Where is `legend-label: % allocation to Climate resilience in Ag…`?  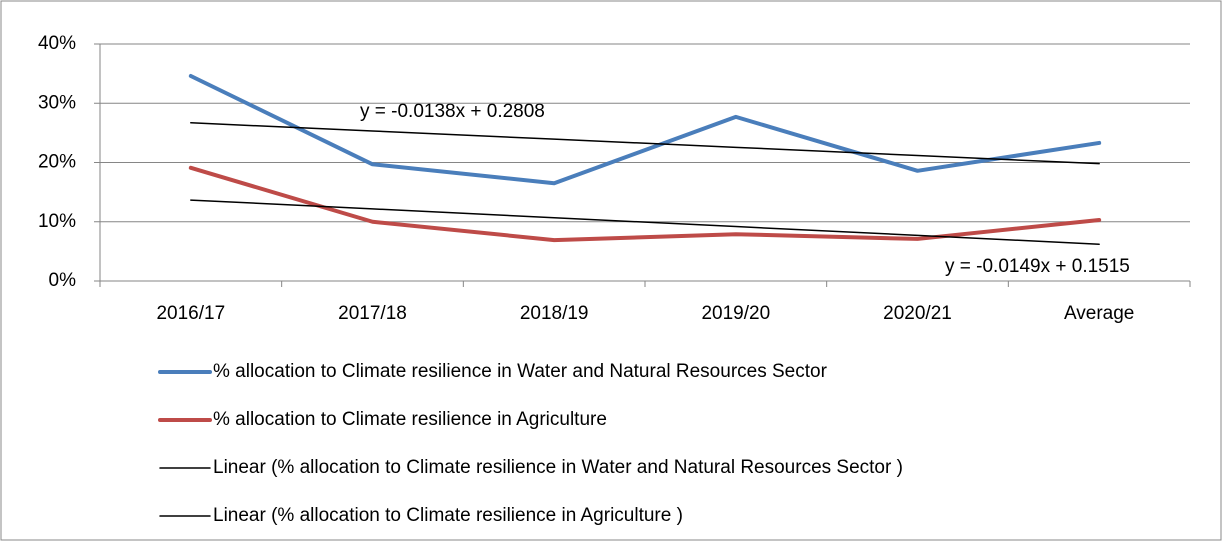 legend-label: % allocation to Climate resilience in Ag… is located at coordinates (410, 419).